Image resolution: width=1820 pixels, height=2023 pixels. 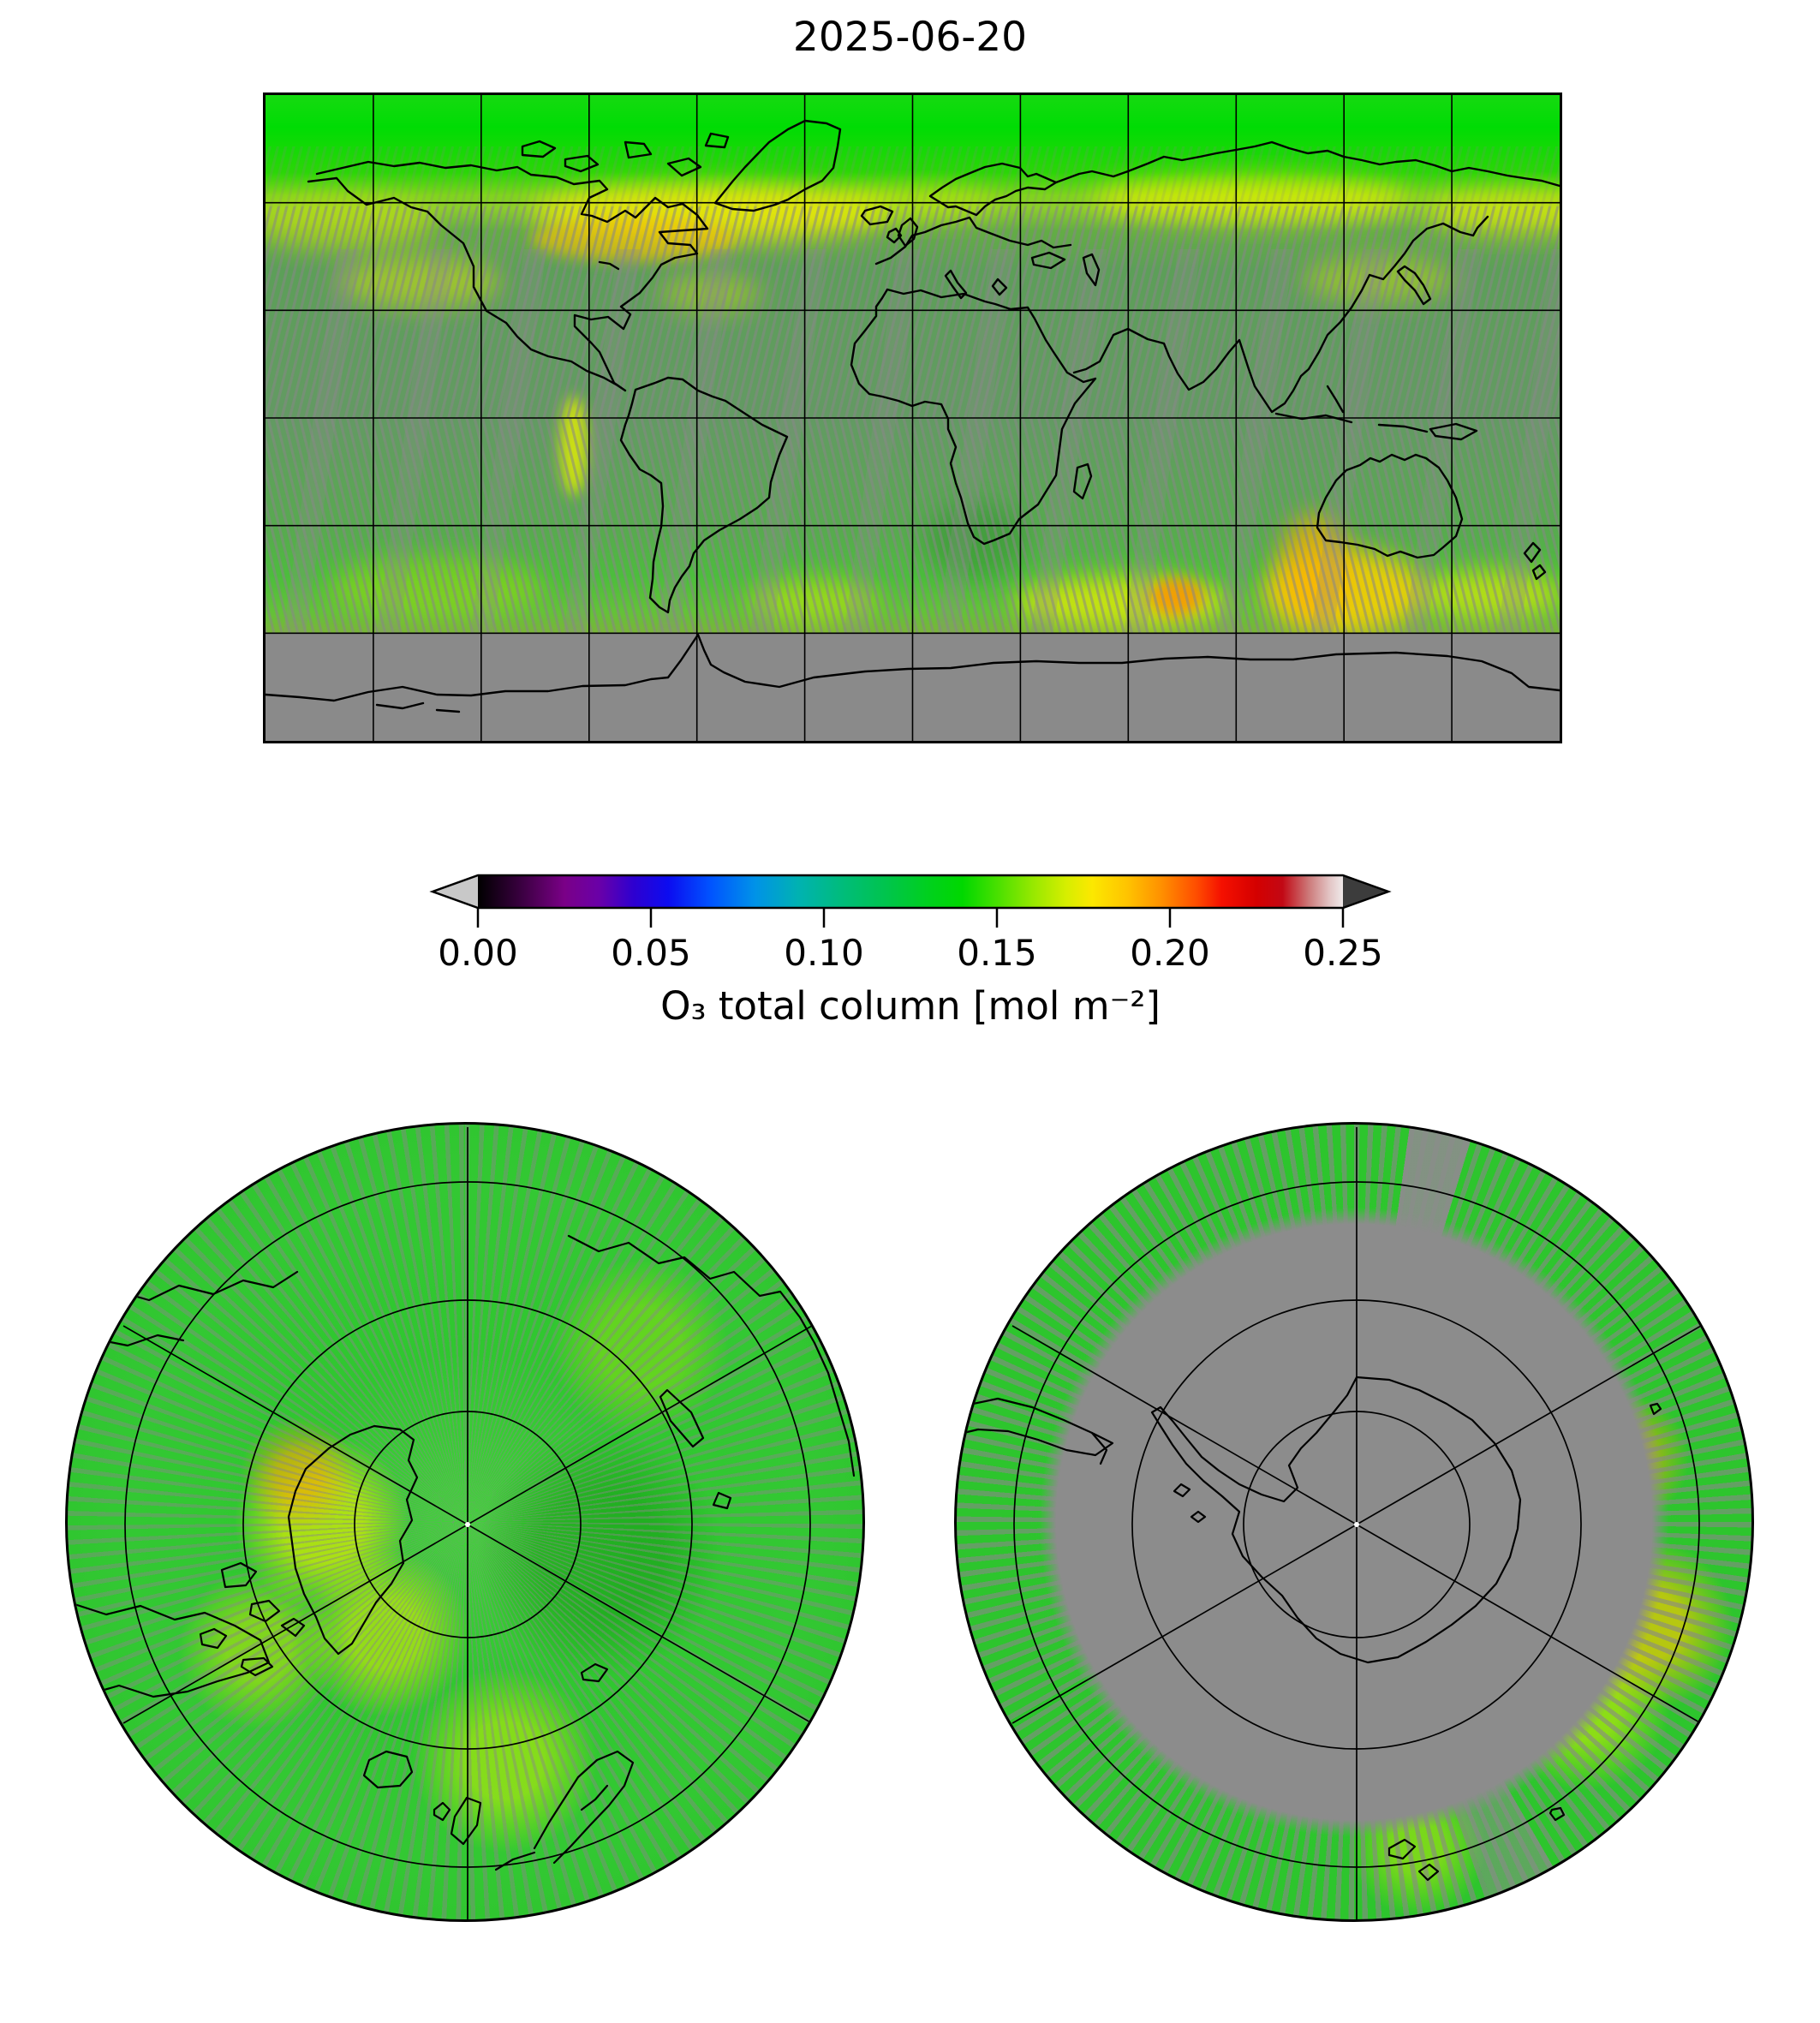 I want to click on south-pole-dot, so click(x=1356, y=1524).